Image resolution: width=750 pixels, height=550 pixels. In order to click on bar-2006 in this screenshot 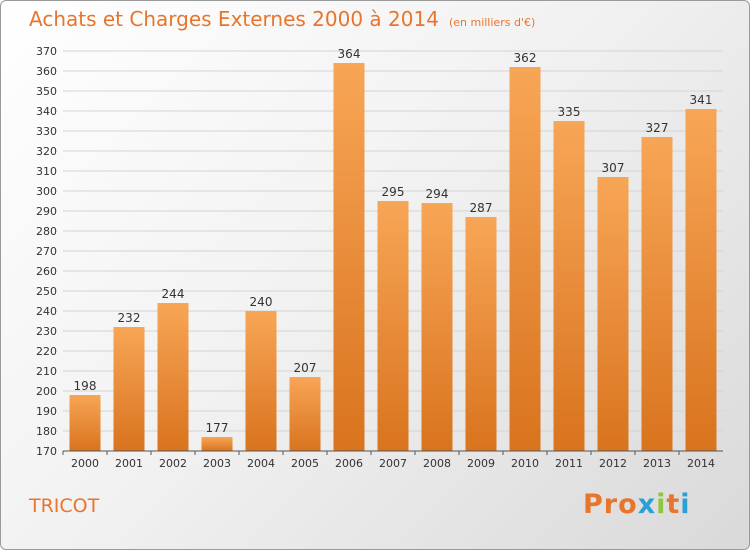, I will do `click(349, 257)`.